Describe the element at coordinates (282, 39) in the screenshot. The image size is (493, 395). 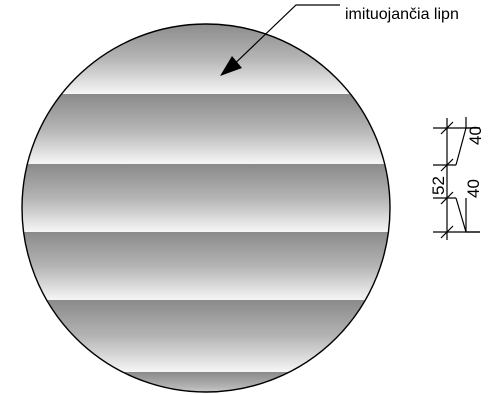
I see `callout-leader` at that location.